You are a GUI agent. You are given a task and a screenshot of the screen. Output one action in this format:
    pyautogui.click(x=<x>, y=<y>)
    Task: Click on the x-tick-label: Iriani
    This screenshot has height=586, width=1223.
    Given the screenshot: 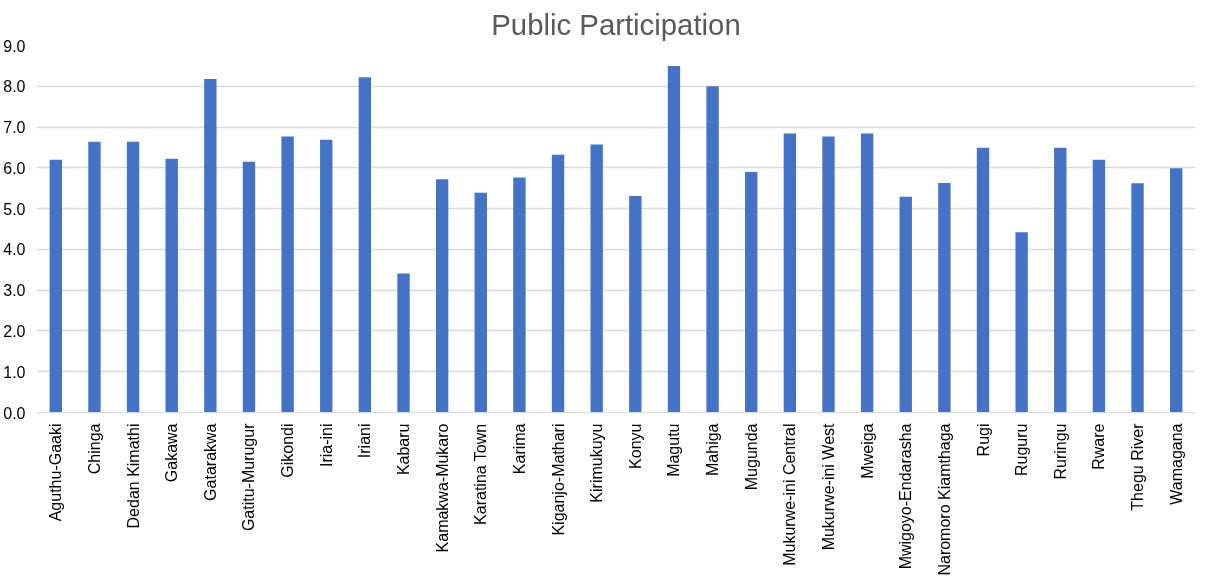 What is the action you would take?
    pyautogui.click(x=365, y=441)
    